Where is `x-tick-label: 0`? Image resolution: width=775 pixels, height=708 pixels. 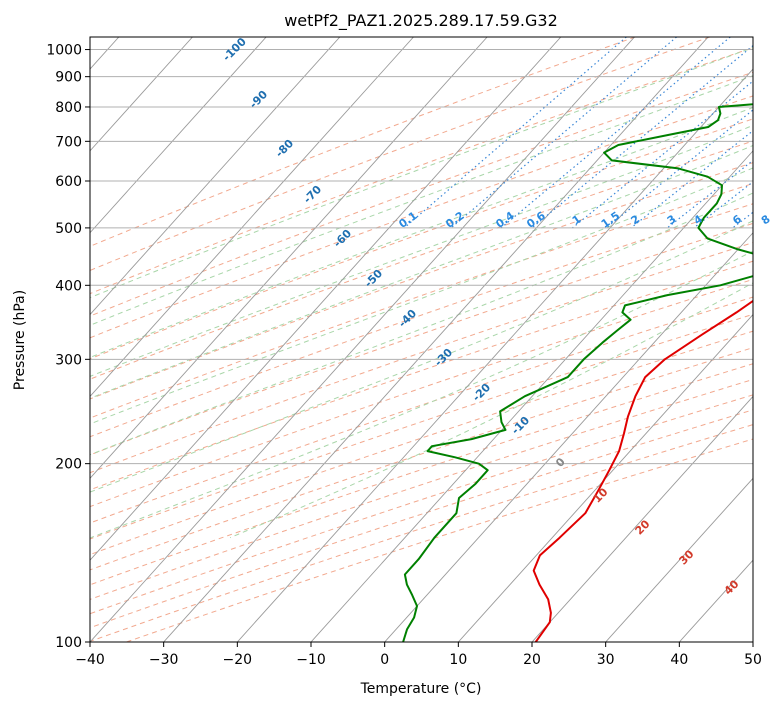
x-tick-label: 0 is located at coordinates (384, 660).